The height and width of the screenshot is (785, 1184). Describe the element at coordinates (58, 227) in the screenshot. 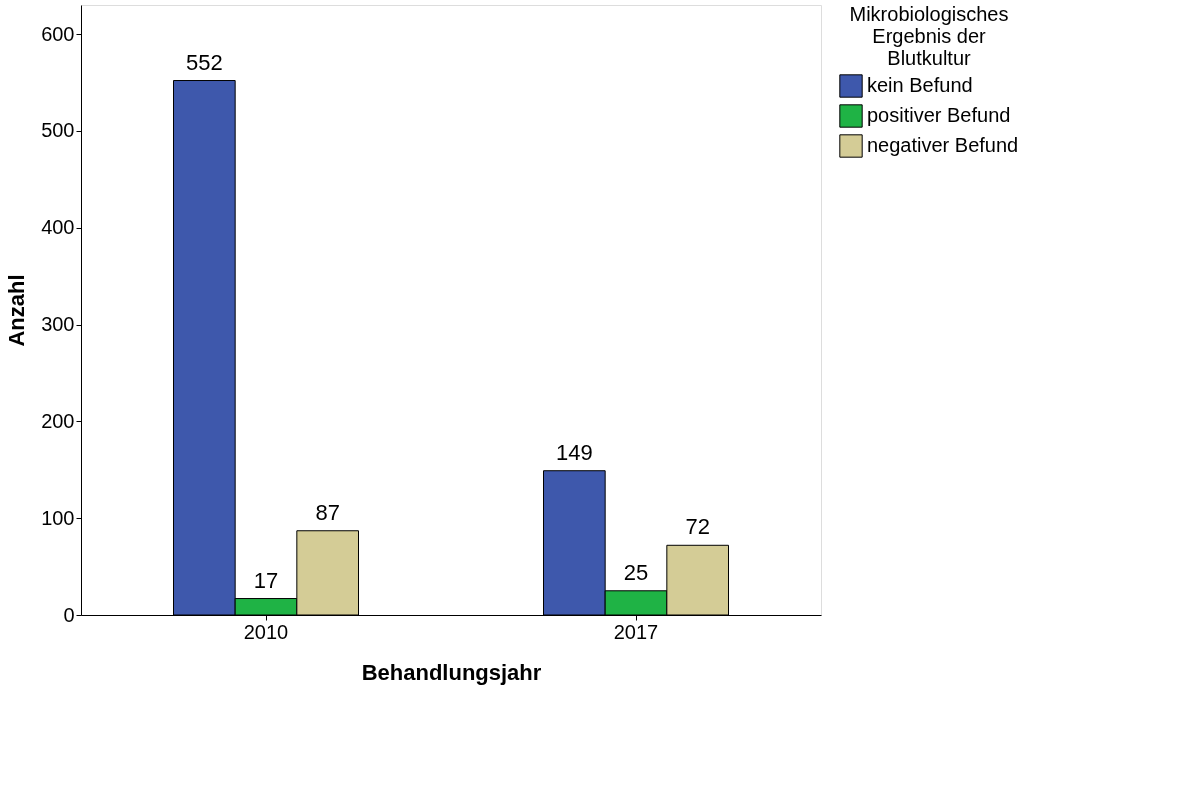

I see `y-tick-label: 400` at that location.